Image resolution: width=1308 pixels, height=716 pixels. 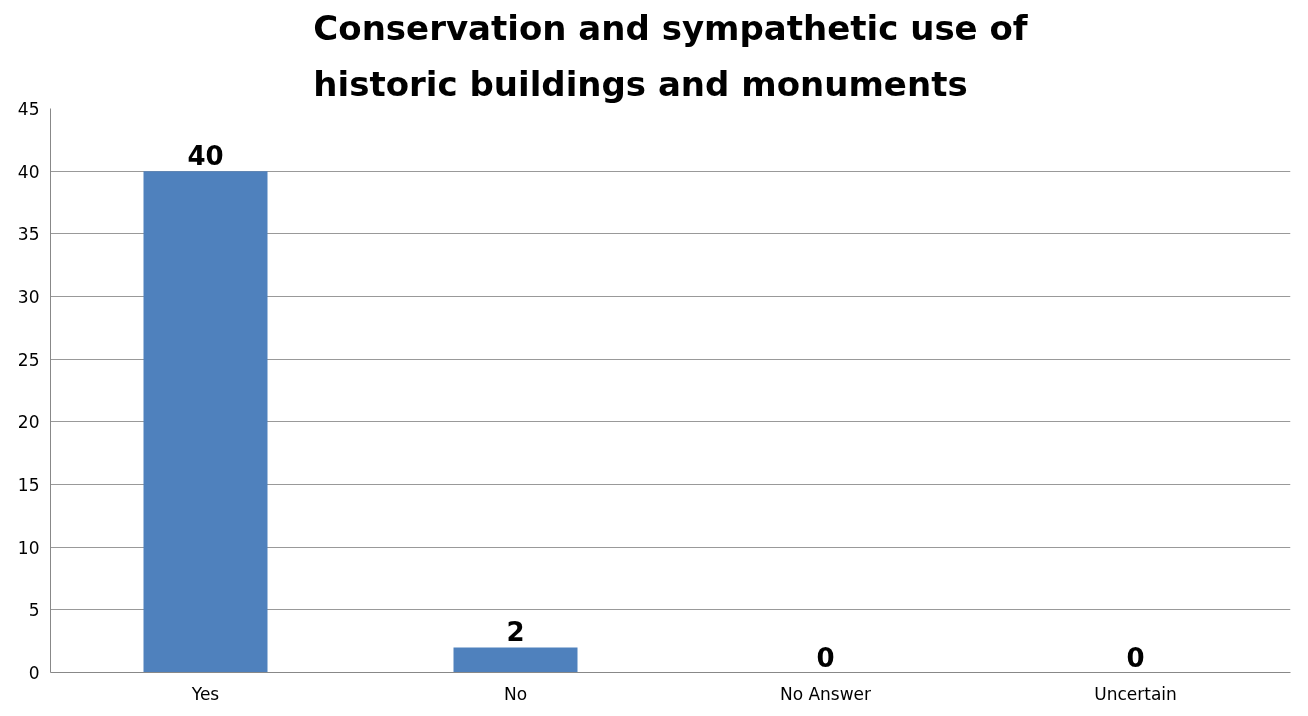 I want to click on x-tick-label: No, so click(x=515, y=693).